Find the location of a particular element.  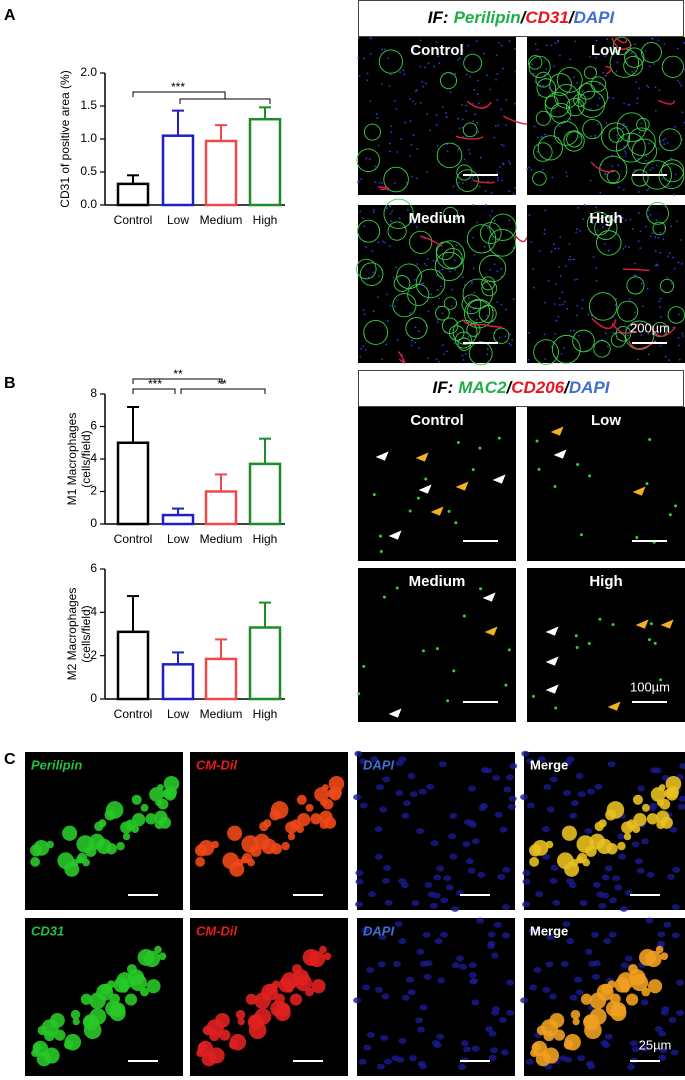

y-tick-label: 2 is located at coordinates (93, 655).